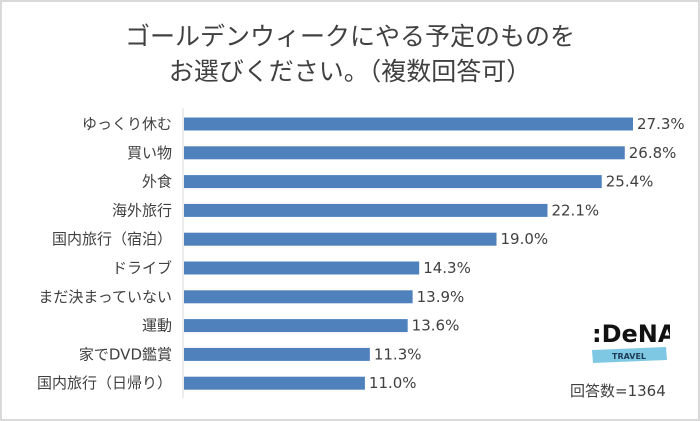  Describe the element at coordinates (629, 356) in the screenshot. I see `svg-text: TRAVEL` at that location.